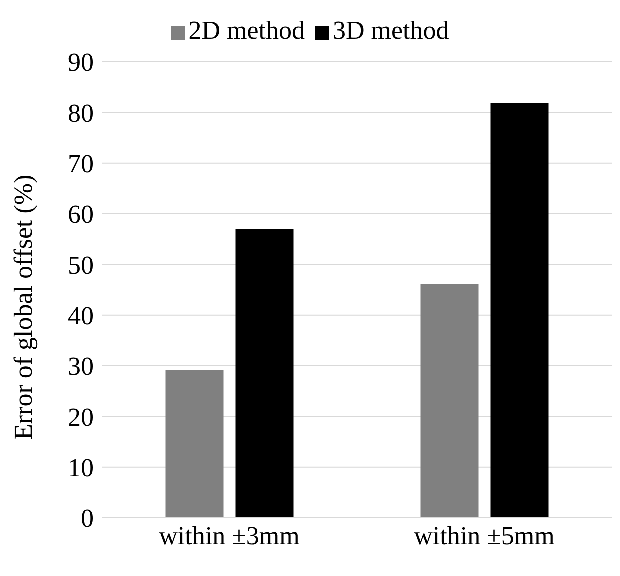 This screenshot has height=576, width=620. I want to click on y-tick-label: 0, so click(87, 519).